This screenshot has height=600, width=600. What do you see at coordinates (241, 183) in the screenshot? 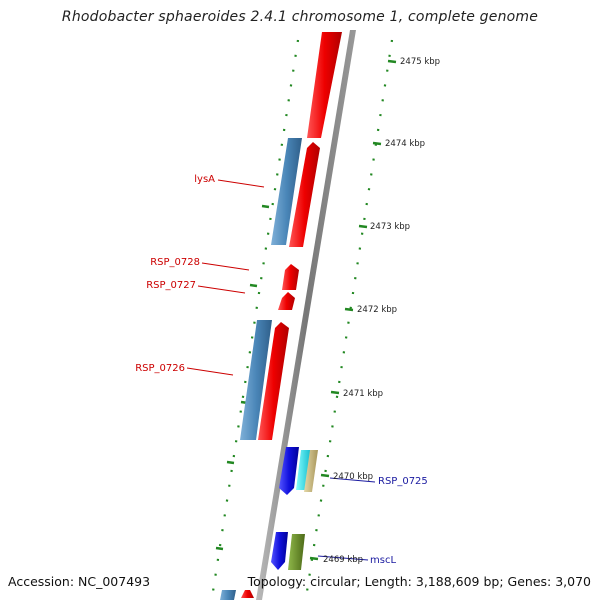
I see `leader-lysA` at bounding box center [241, 183].